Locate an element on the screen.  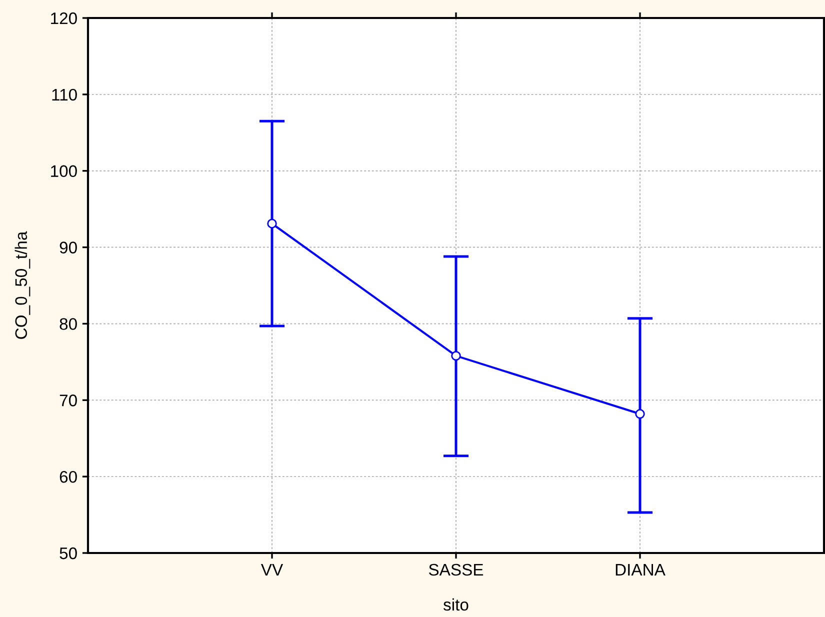
y-tick-label: 70 is located at coordinates (68, 400).